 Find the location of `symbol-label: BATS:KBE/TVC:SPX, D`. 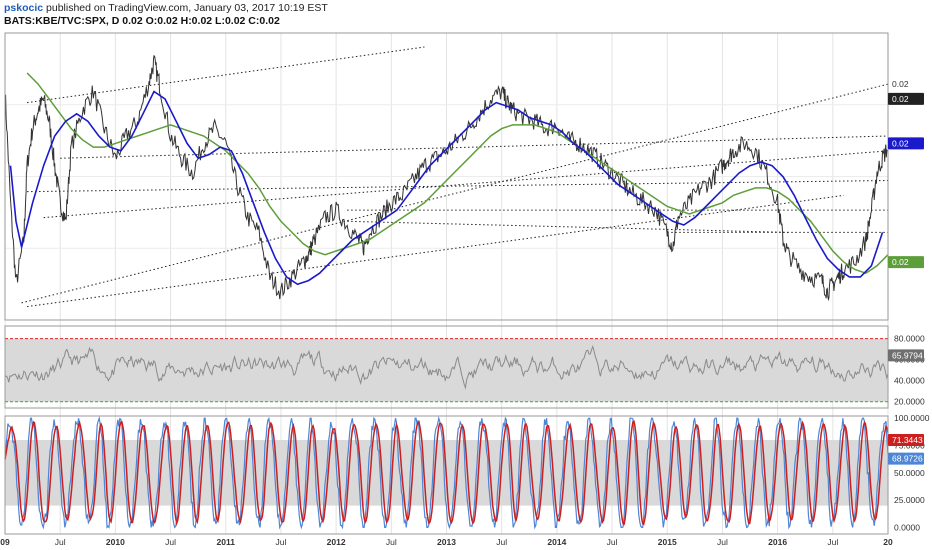

symbol-label: BATS:KBE/TVC:SPX, D is located at coordinates (62, 21).